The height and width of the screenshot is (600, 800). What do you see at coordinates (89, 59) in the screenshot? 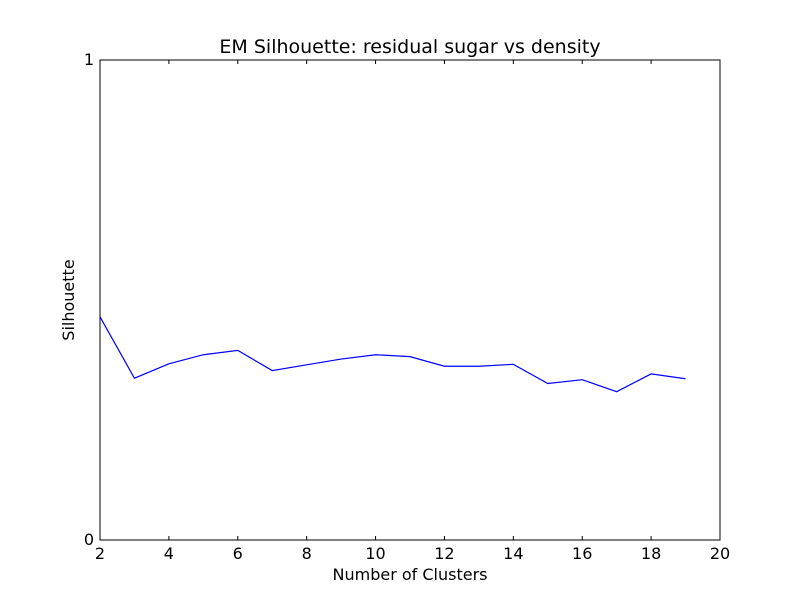
I see `y-tick-label: 1` at bounding box center [89, 59].